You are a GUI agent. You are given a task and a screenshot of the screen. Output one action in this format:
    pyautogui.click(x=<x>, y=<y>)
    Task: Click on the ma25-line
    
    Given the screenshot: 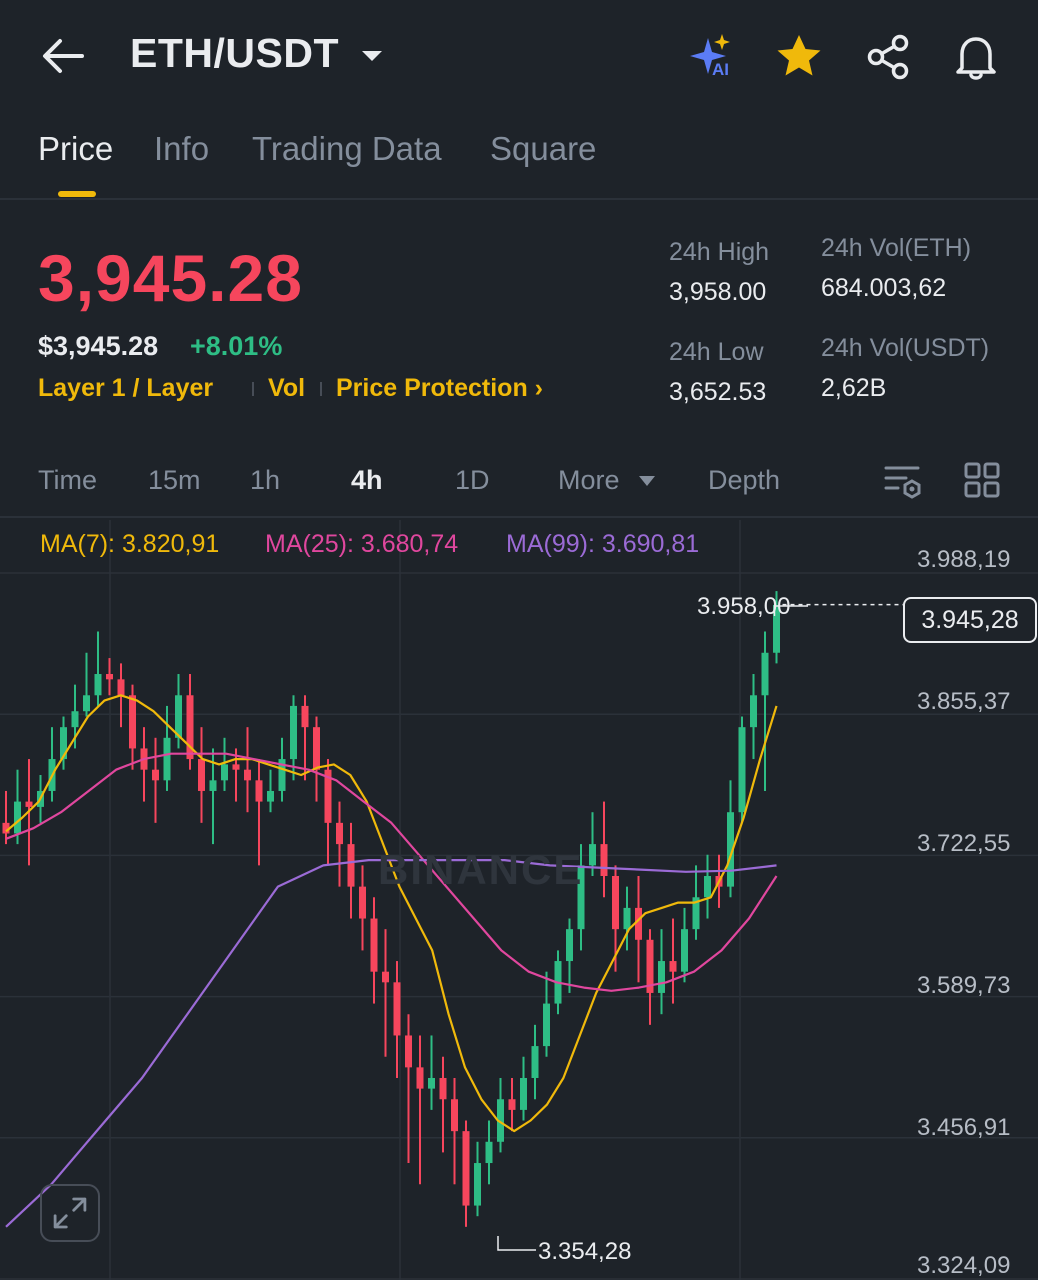 What is the action you would take?
    pyautogui.click(x=391, y=872)
    